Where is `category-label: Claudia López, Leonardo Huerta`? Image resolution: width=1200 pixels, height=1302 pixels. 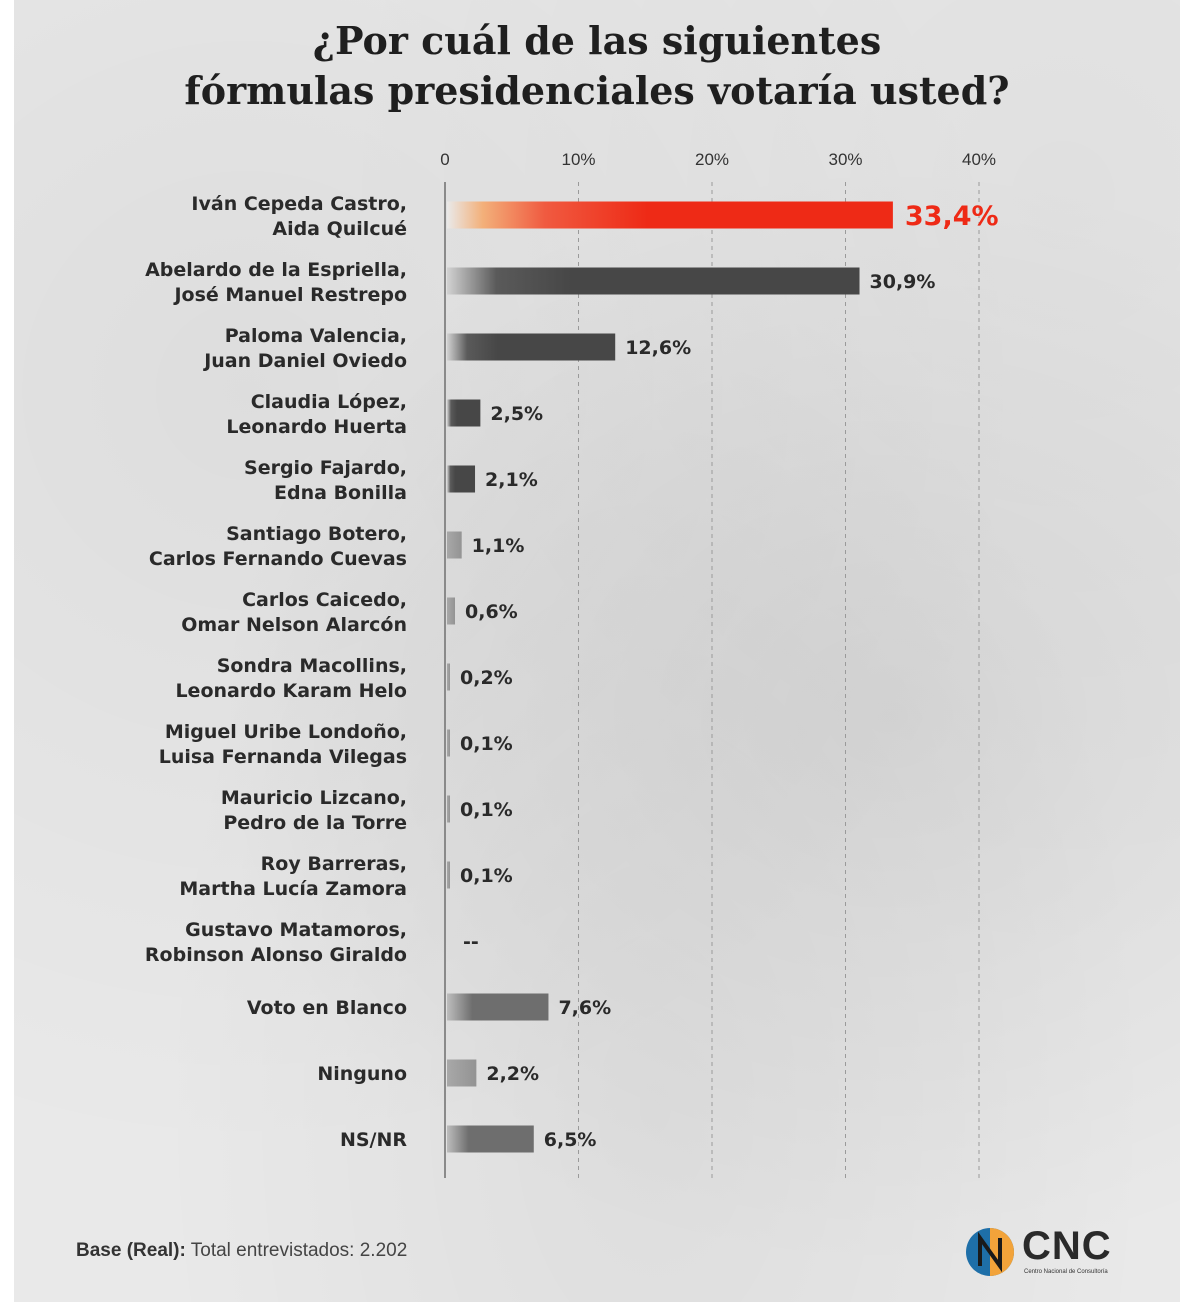
category-label: Claudia López, Leonardo Huerta is located at coordinates (316, 414).